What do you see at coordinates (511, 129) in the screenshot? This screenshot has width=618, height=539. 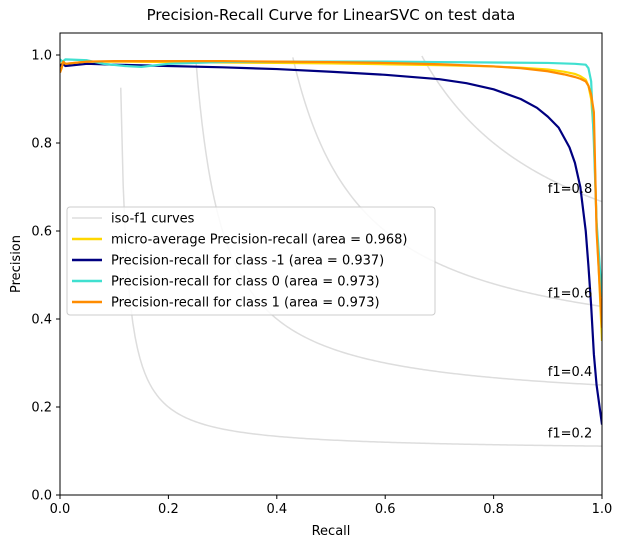 I see `iso-f1-curve` at bounding box center [511, 129].